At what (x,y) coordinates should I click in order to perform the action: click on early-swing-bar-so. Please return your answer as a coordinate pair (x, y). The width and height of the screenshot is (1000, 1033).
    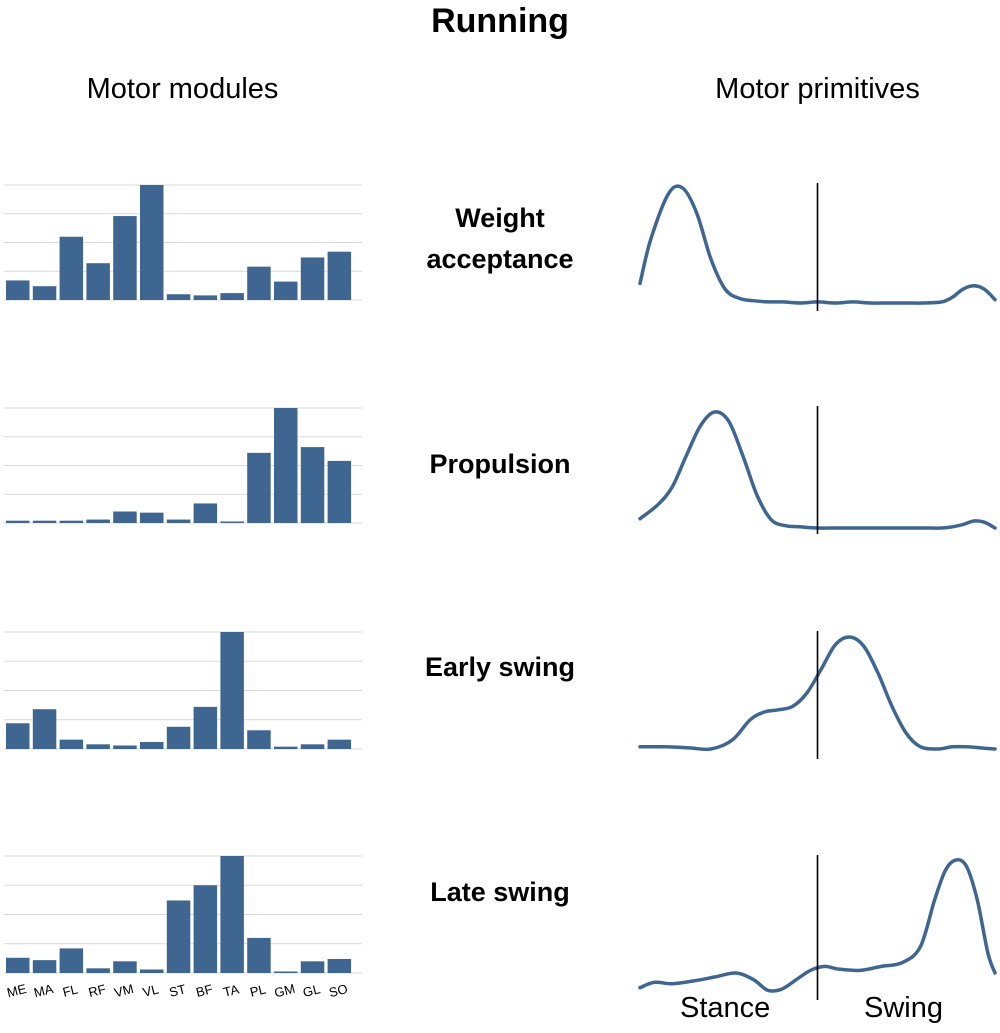
    Looking at the image, I should click on (339, 744).